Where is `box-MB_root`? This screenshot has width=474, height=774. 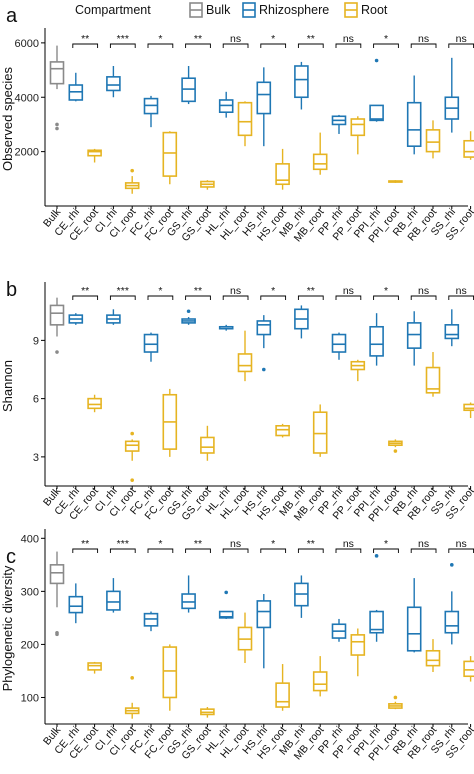 box-MB_root is located at coordinates (320, 430).